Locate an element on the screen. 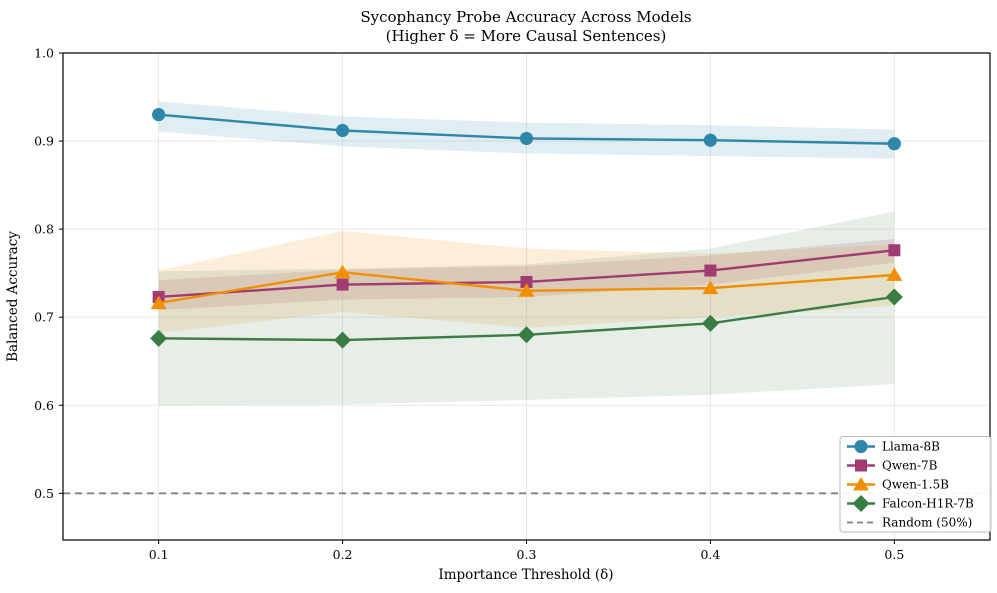 Image resolution: width=997 pixels, height=593 pixels. x-tick-label: 0.1 is located at coordinates (159, 554).